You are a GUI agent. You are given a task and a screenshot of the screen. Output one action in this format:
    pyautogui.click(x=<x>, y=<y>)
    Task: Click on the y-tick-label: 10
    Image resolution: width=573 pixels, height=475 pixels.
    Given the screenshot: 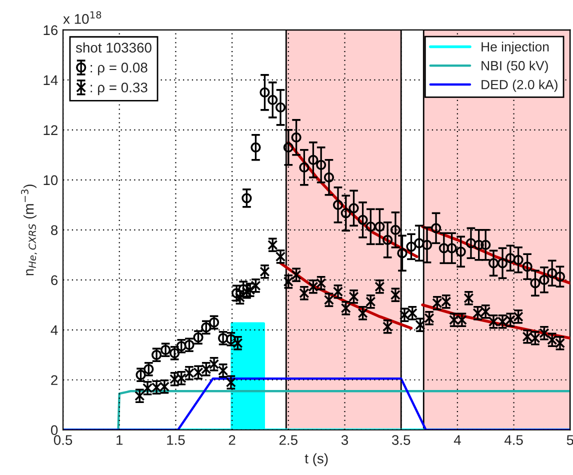 What is the action you would take?
    pyautogui.click(x=51, y=180)
    